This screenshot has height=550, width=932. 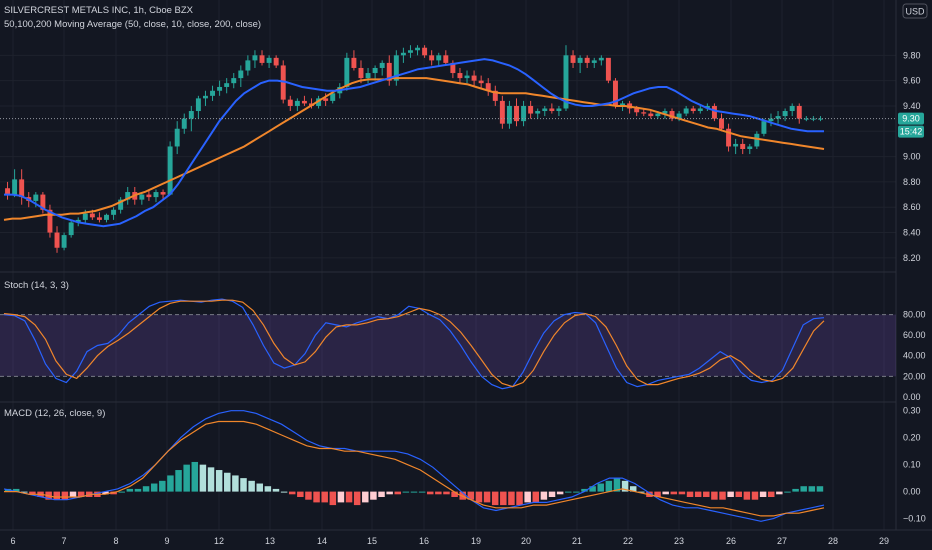 I want to click on time-tick-label: 7, so click(x=63, y=541).